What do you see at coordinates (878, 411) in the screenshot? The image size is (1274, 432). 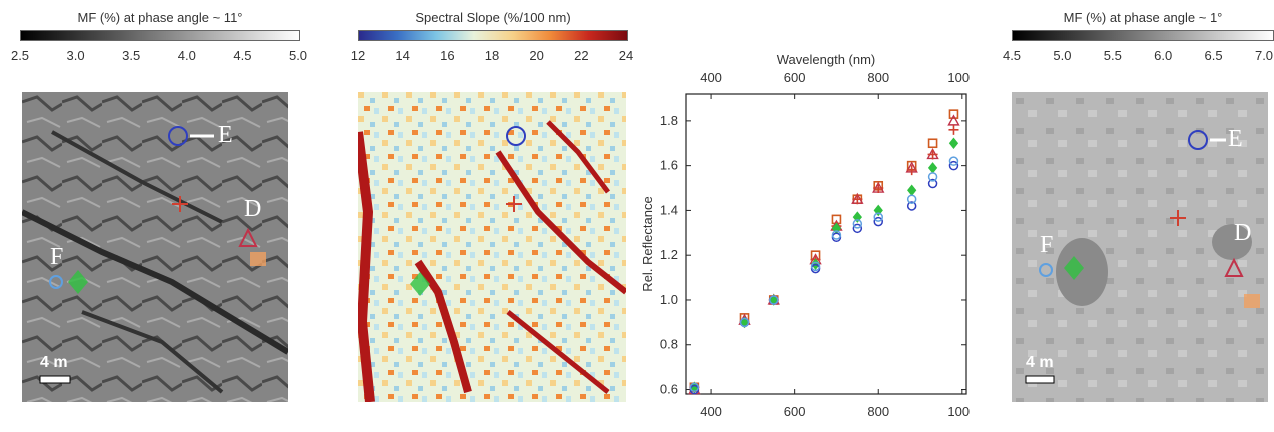 I see `x-tick-label: 800` at bounding box center [878, 411].